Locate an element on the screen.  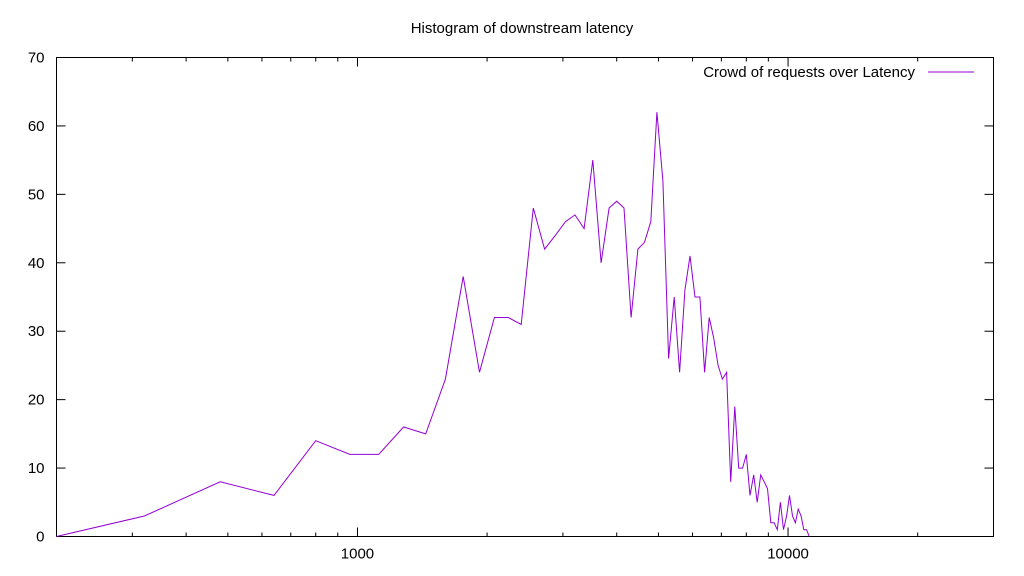
y-tick-label: 50 is located at coordinates (36, 194).